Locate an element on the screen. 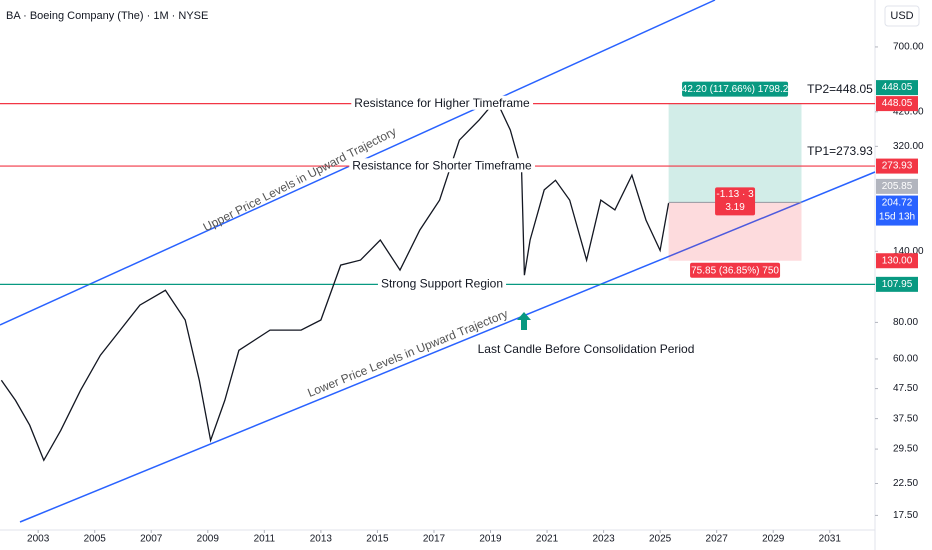 The height and width of the screenshot is (550, 932). x-tick-label: 2013 is located at coordinates (321, 539).